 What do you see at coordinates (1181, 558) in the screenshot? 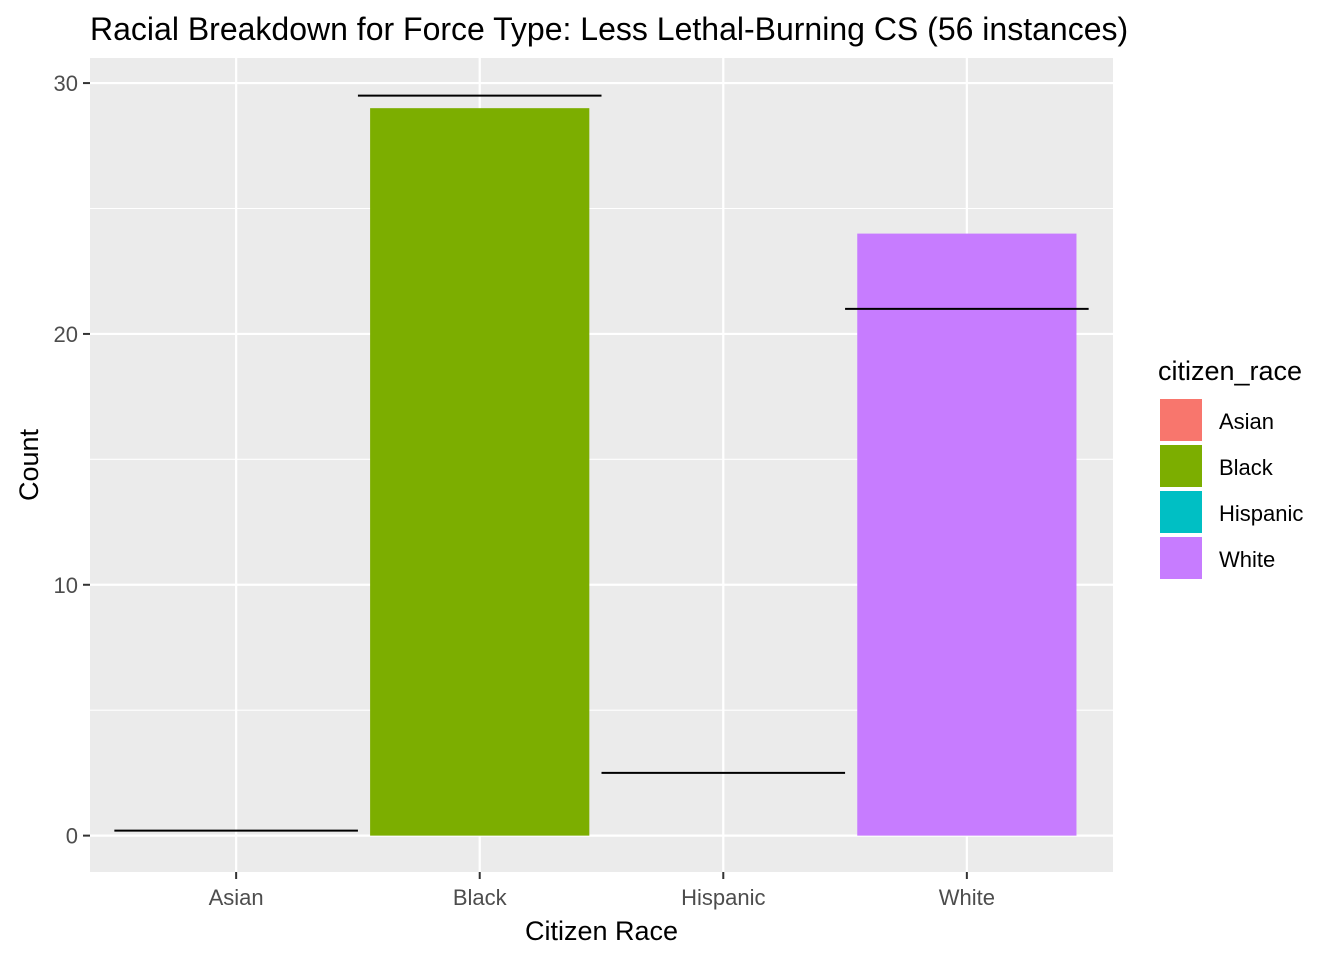
I see `legend-swatch-white` at bounding box center [1181, 558].